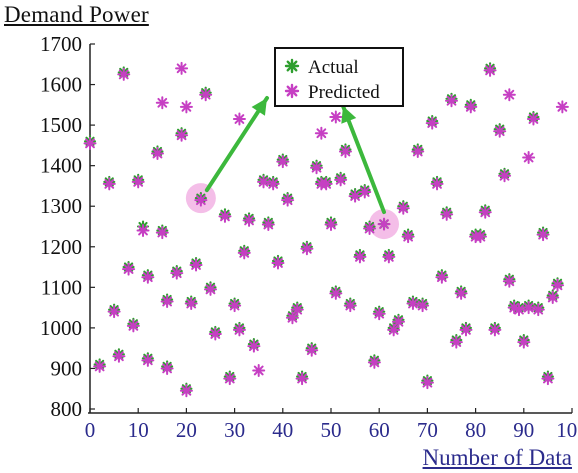 The image size is (578, 473). What do you see at coordinates (67, 409) in the screenshot?
I see `y-tick-label: 800` at bounding box center [67, 409].